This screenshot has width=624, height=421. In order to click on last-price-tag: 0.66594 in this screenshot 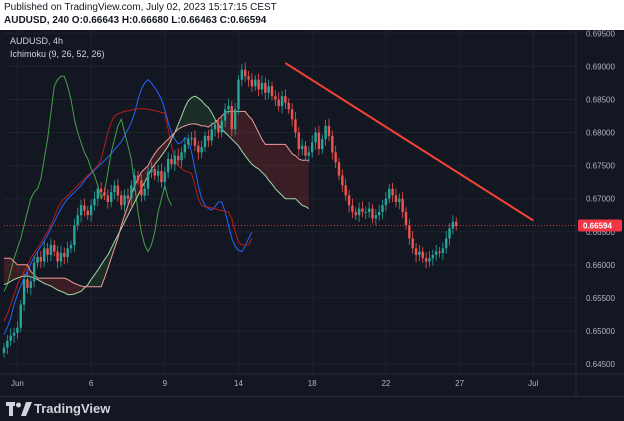, I will do `click(600, 225)`.